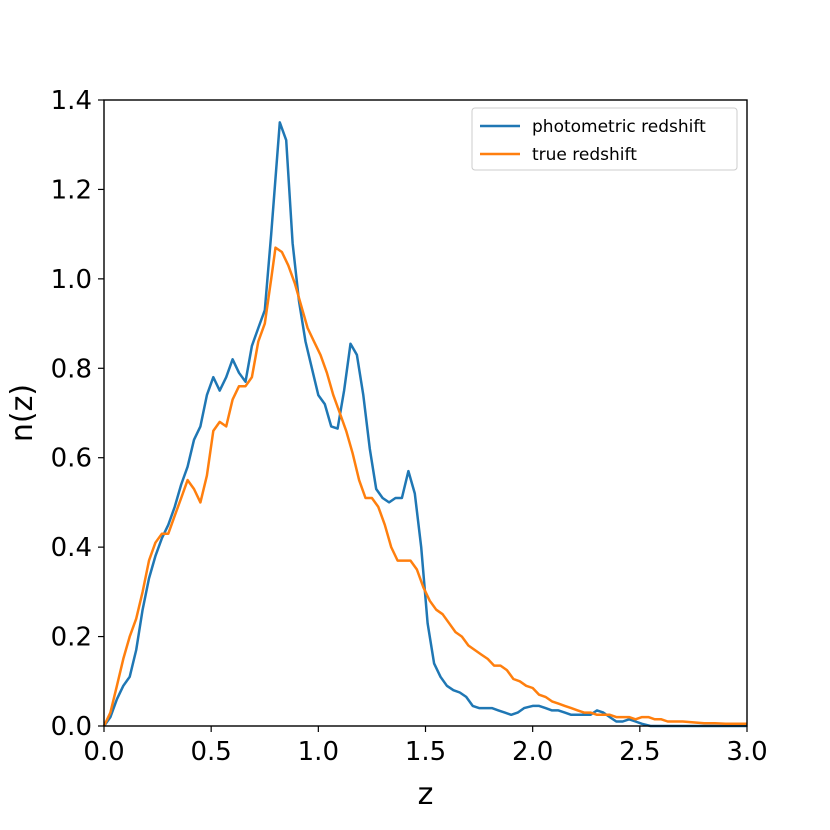  Describe the element at coordinates (71, 459) in the screenshot. I see `y-tick-label: 0.6` at that location.